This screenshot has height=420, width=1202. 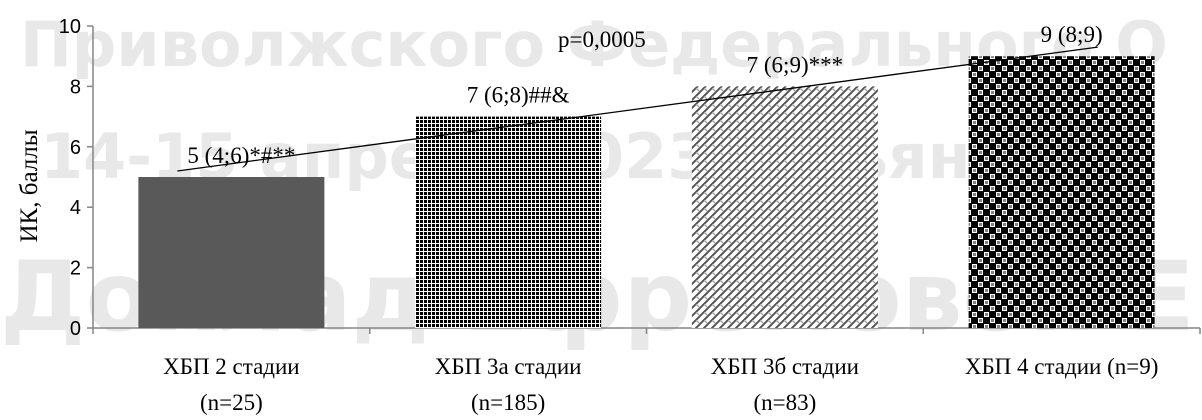 What do you see at coordinates (795, 64) in the screenshot?
I see `data-label-3: 7 (6;9)***` at bounding box center [795, 64].